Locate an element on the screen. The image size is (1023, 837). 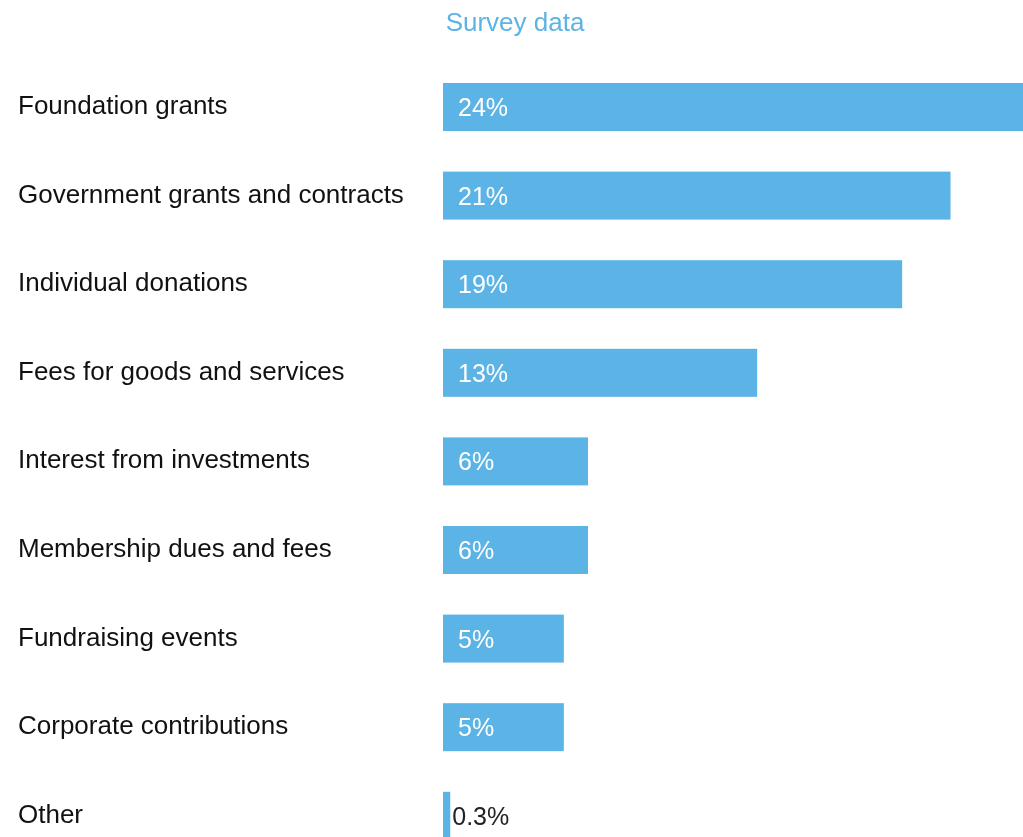
y-tick-label: Corporate contributions is located at coordinates (153, 725).